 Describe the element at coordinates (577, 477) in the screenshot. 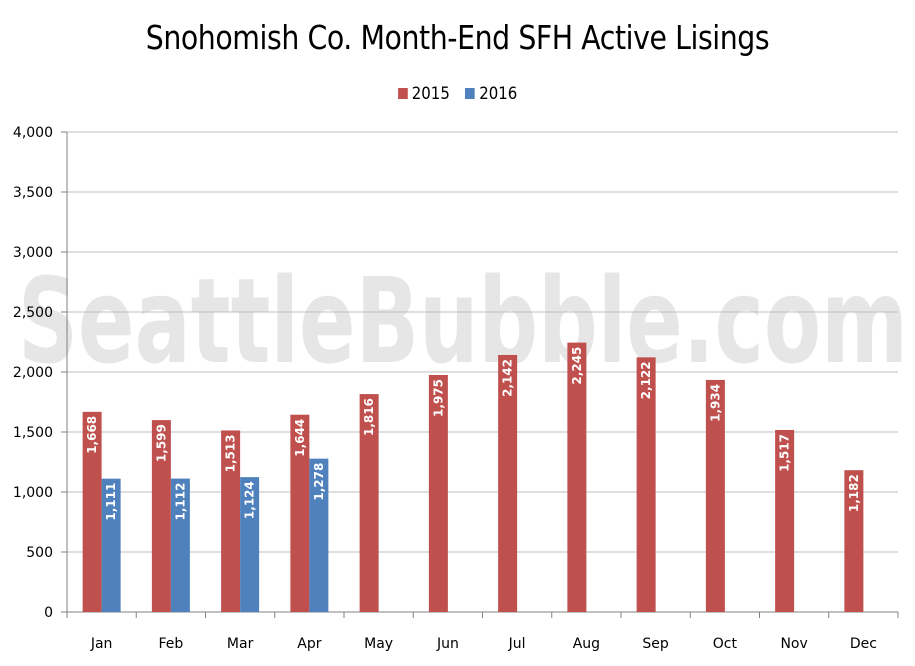

I see `bar-2015-aug` at that location.